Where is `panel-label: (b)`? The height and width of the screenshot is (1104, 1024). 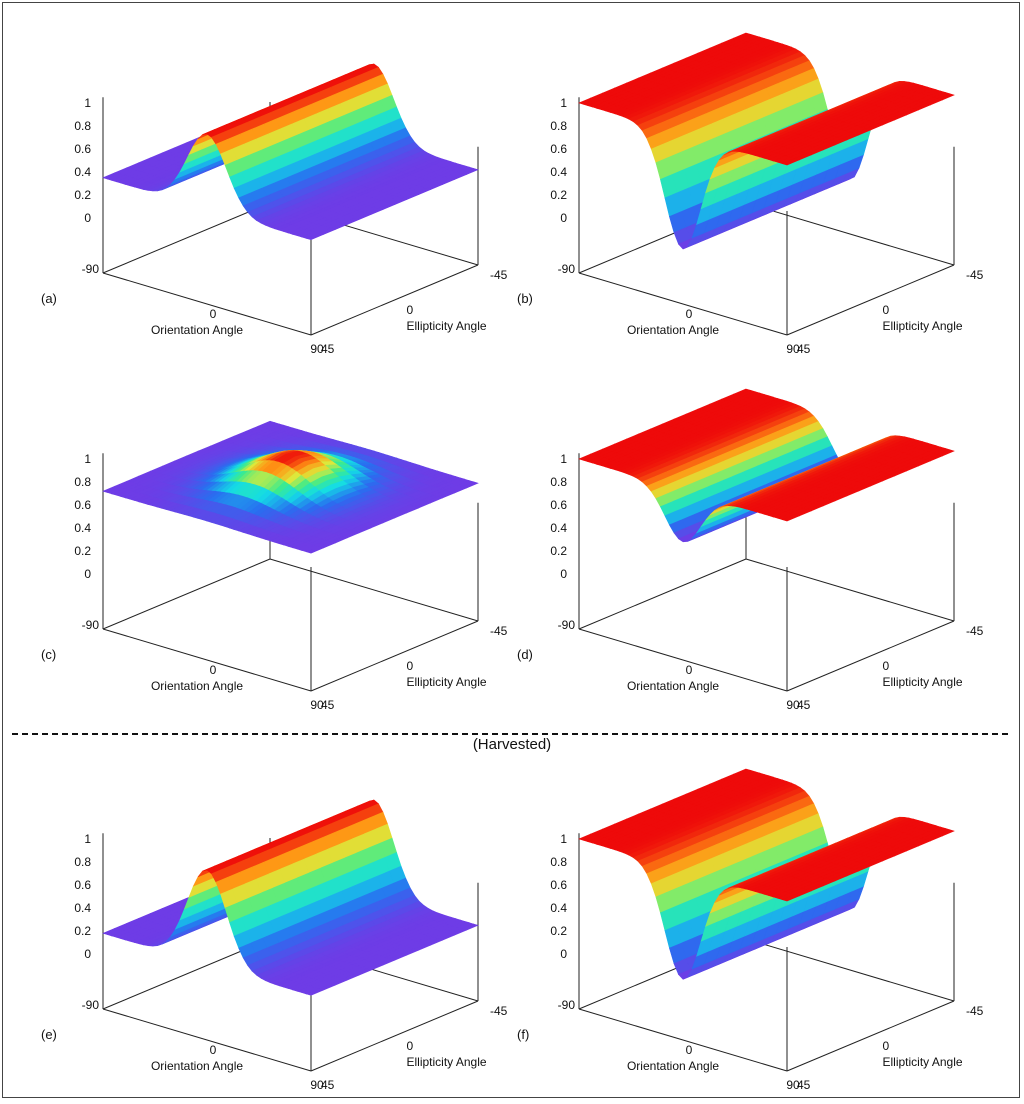 panel-label: (b) is located at coordinates (525, 298).